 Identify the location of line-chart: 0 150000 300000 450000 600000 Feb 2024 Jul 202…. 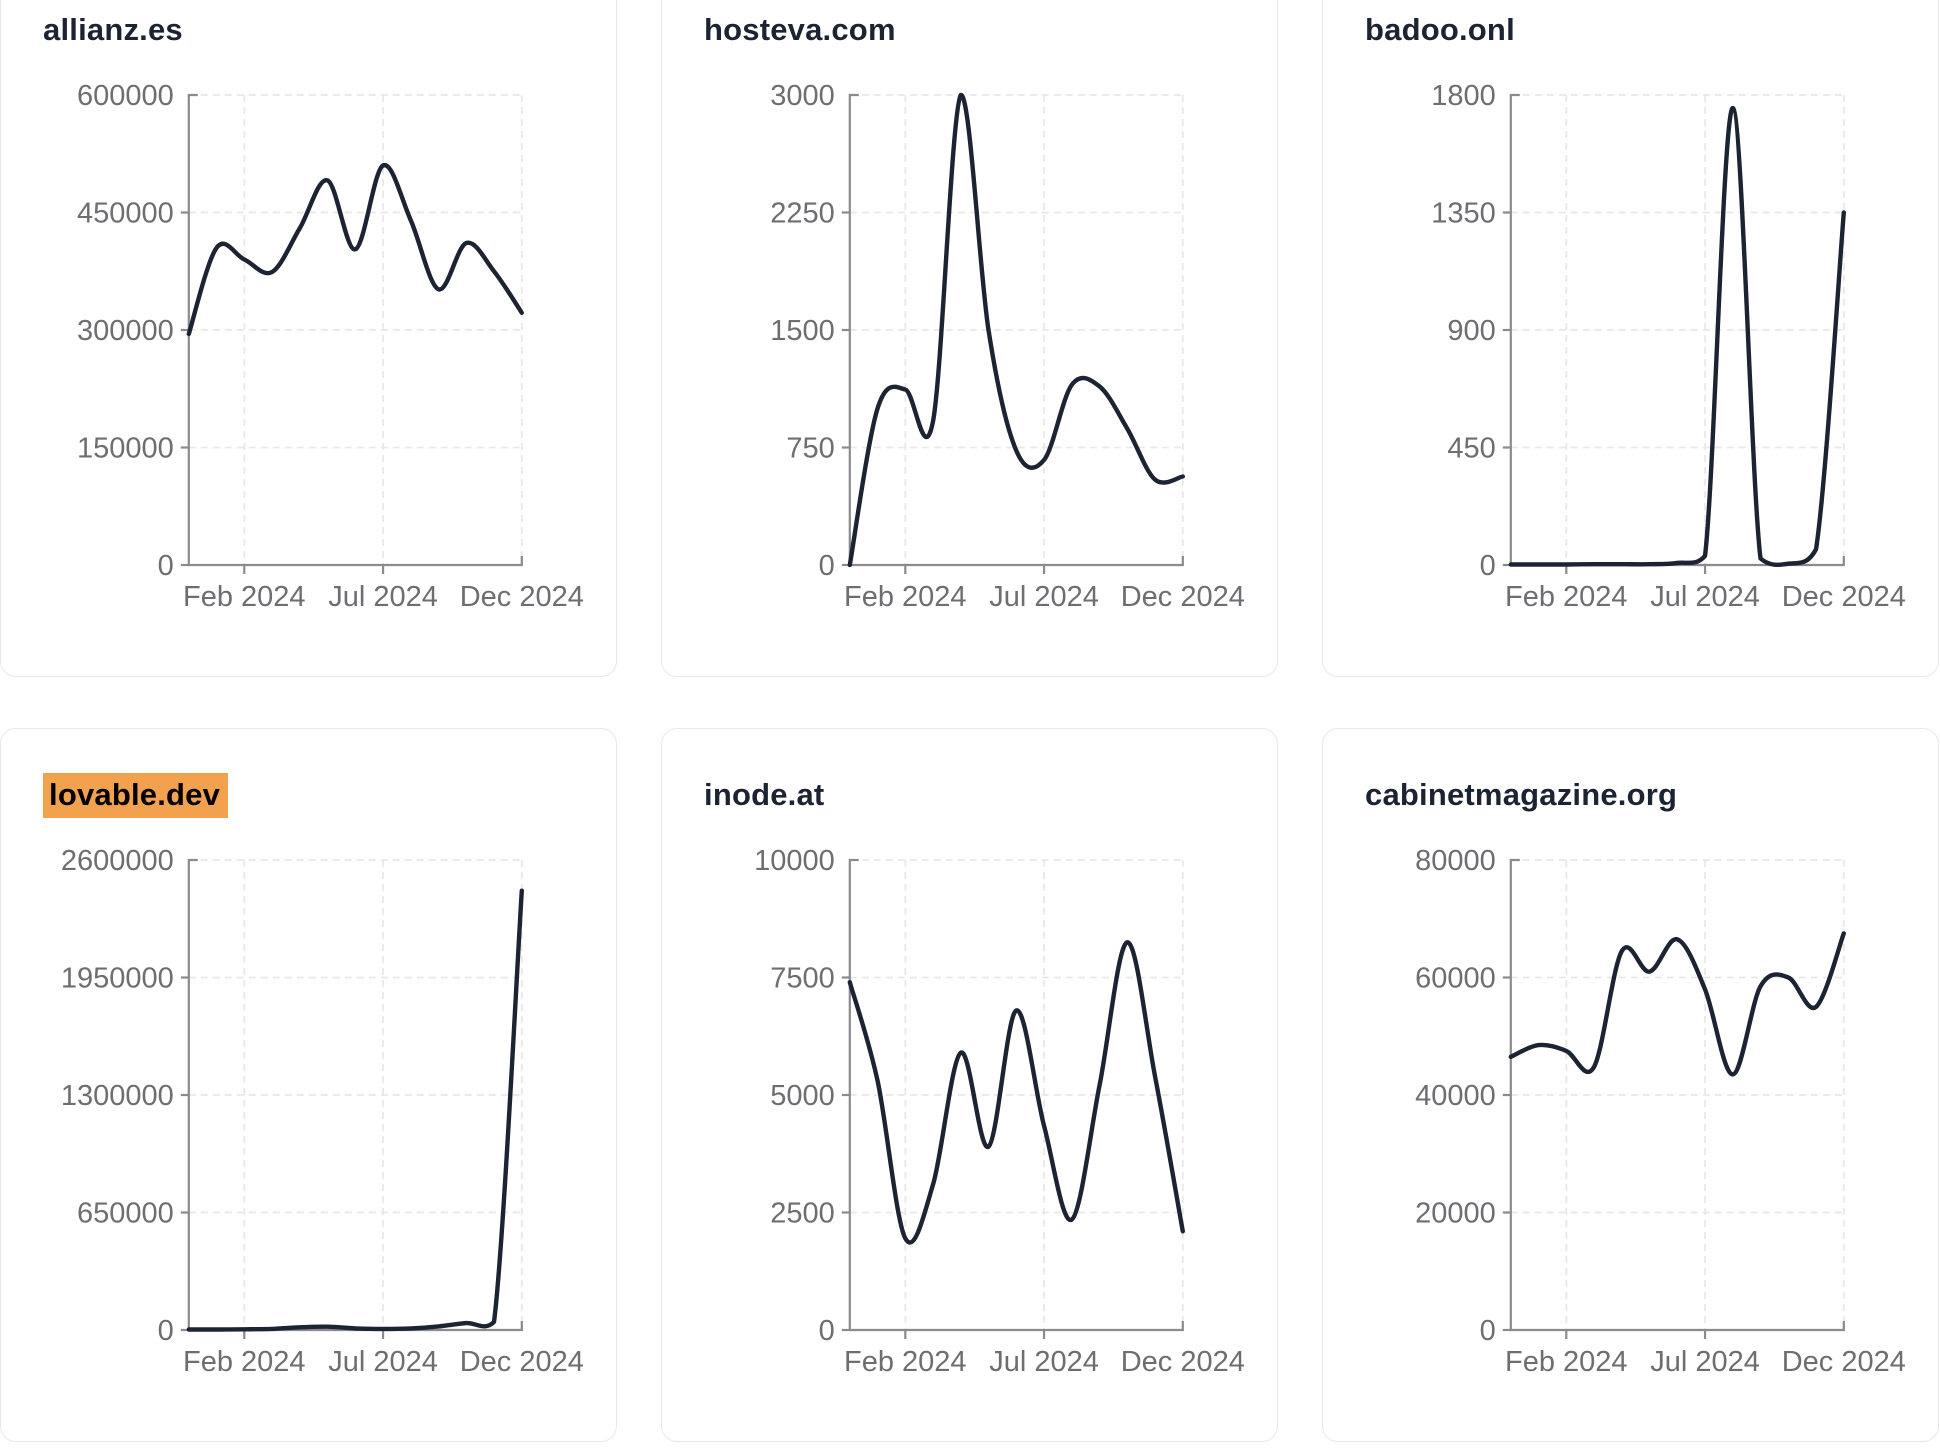
(330, 346).